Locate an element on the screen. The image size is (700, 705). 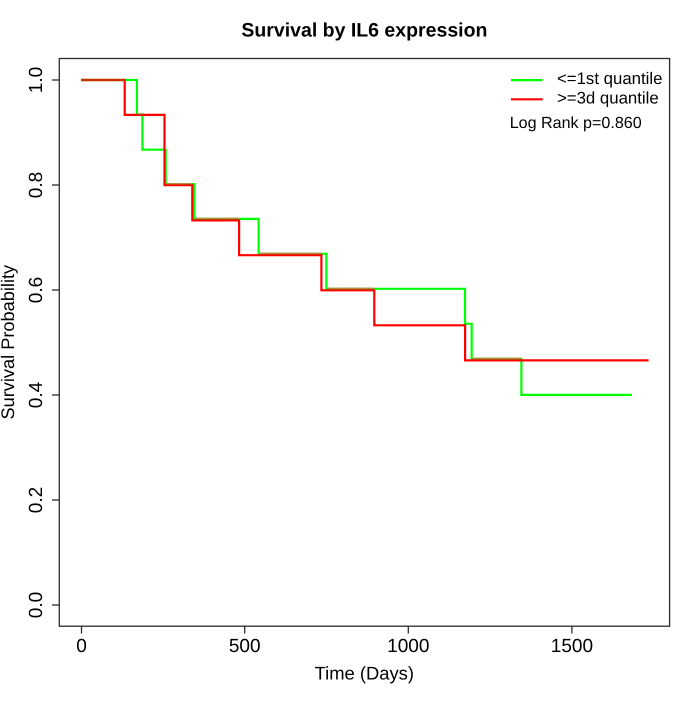
svg-text: 1500 is located at coordinates (572, 646).